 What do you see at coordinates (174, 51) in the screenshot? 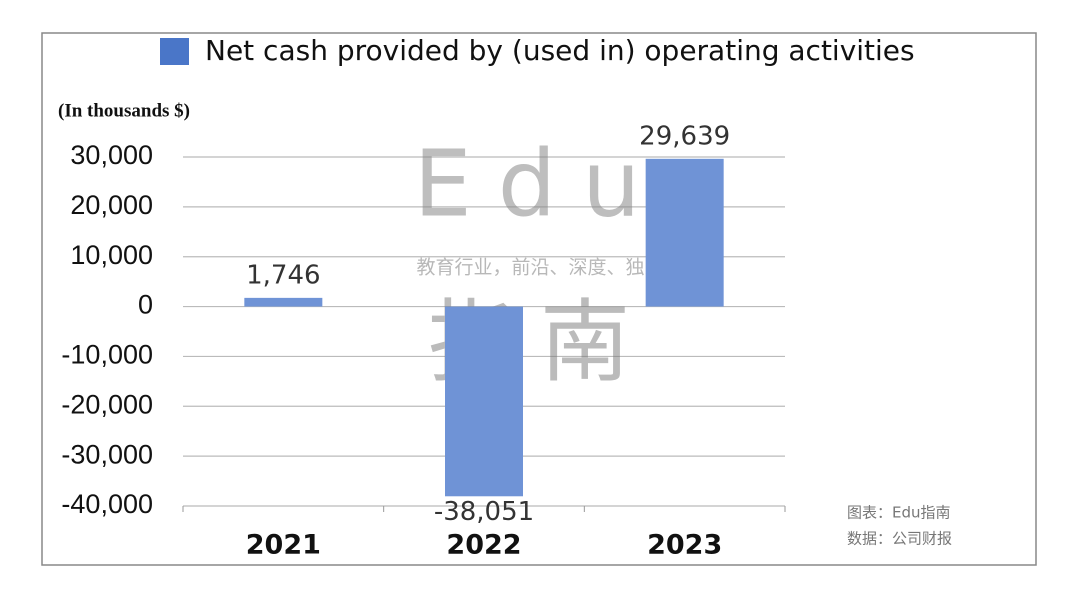
I see `legend-swatch` at bounding box center [174, 51].